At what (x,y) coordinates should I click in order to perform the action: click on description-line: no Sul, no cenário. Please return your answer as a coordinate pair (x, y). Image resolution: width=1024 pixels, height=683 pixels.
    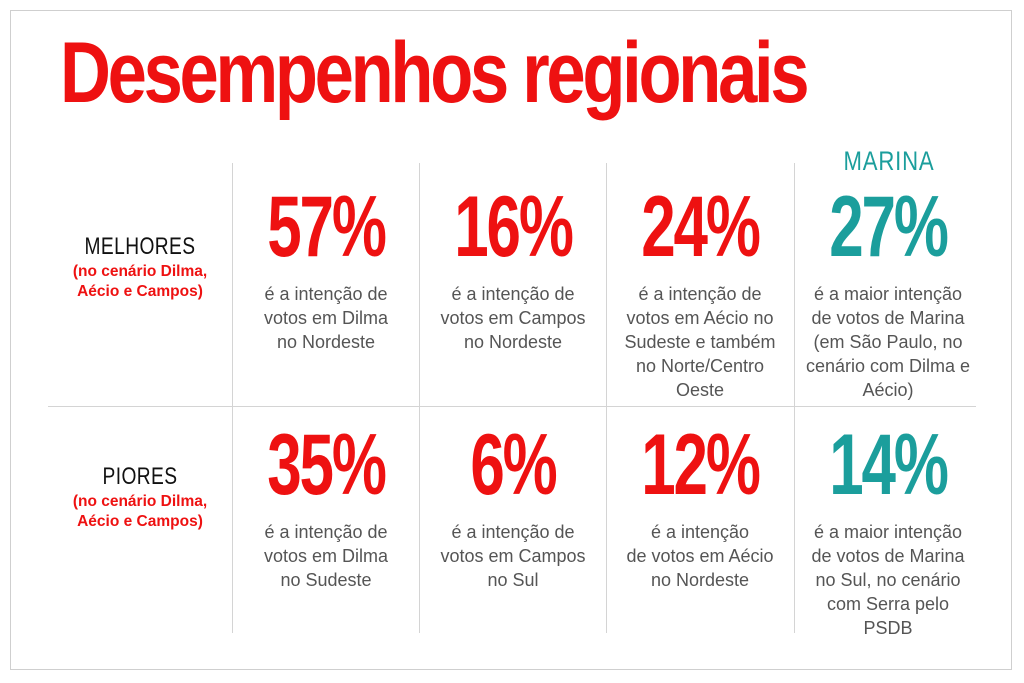
    Looking at the image, I should click on (888, 580).